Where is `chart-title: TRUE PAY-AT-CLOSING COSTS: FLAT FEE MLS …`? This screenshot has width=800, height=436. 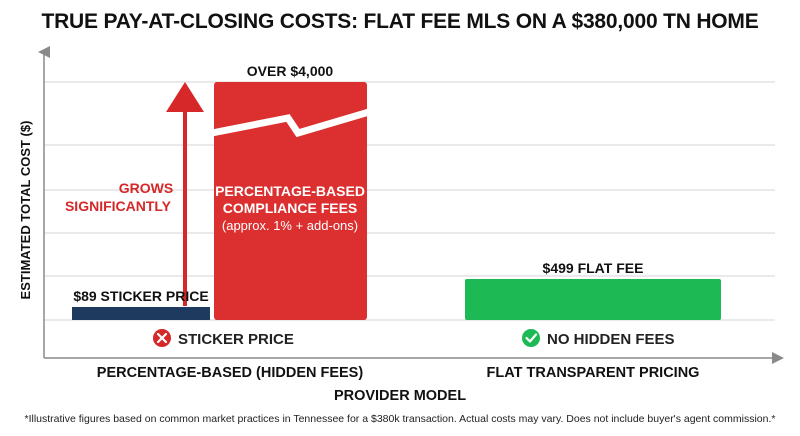 chart-title: TRUE PAY-AT-CLOSING COSTS: FLAT FEE MLS … is located at coordinates (400, 21).